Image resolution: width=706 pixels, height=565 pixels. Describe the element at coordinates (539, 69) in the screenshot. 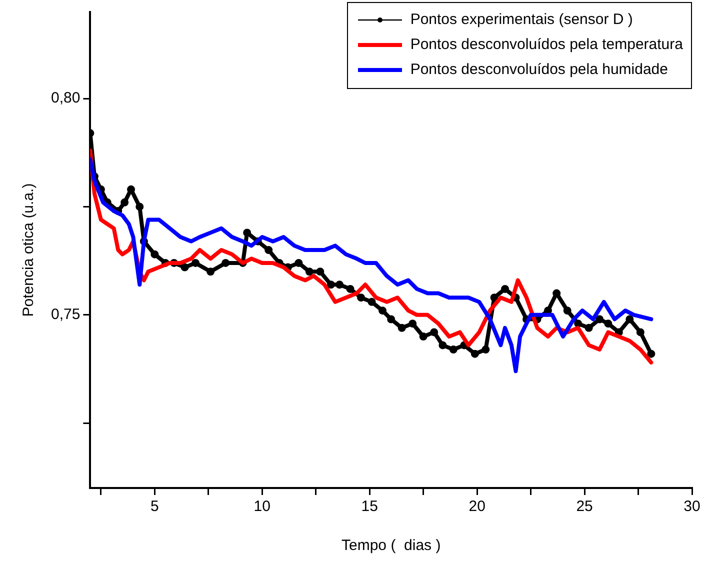

I see `legend-label: Pontos desconvoluídos pela humidade` at that location.